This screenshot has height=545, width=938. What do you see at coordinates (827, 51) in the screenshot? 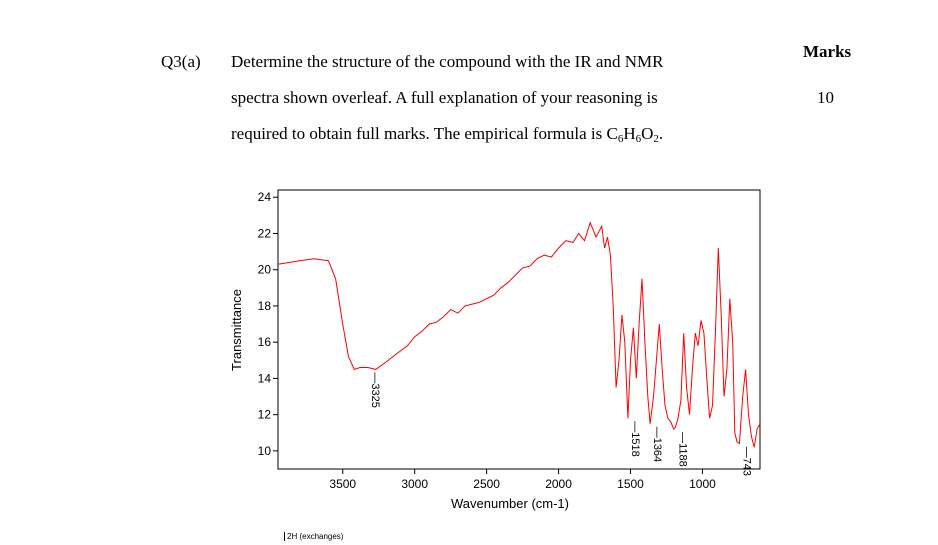
I see `marks-header: Marks` at bounding box center [827, 51].